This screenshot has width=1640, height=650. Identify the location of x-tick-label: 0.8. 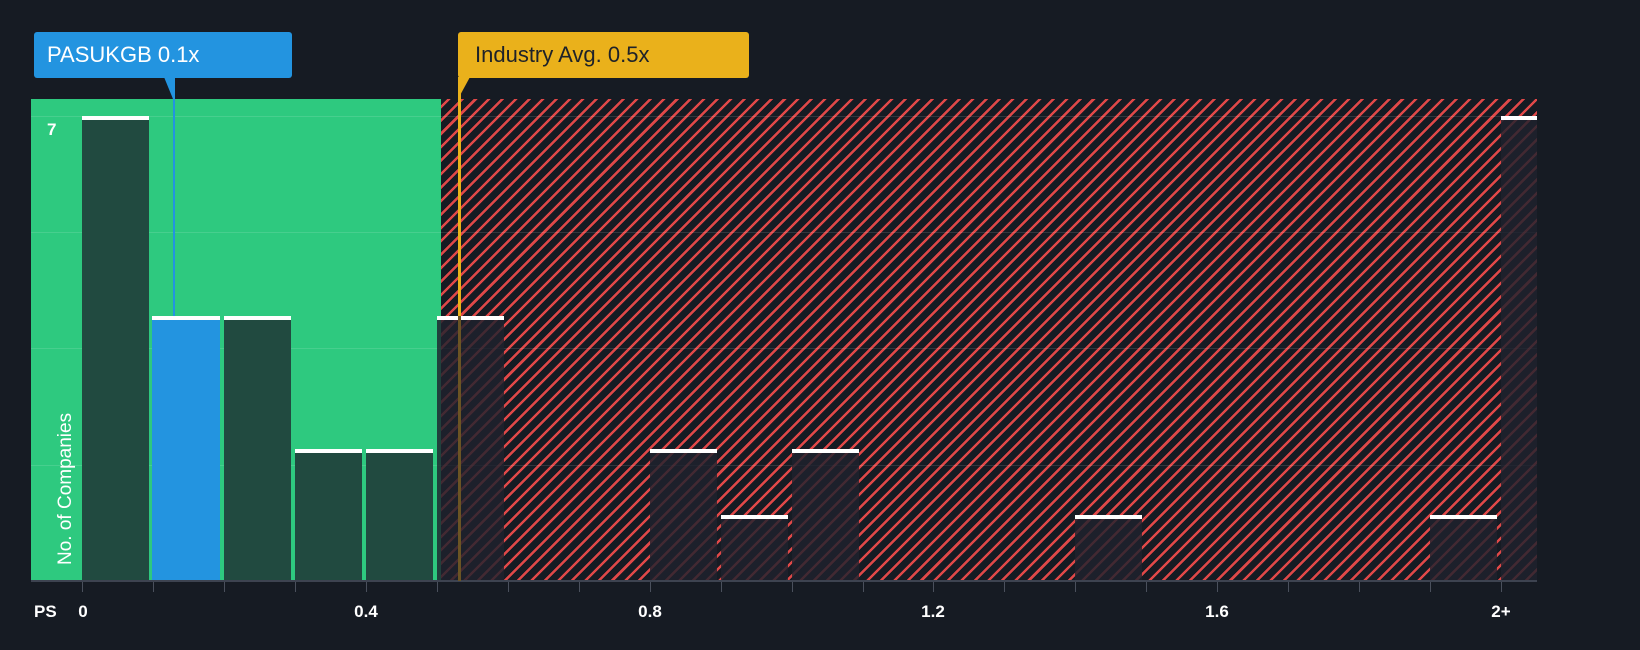
(650, 611).